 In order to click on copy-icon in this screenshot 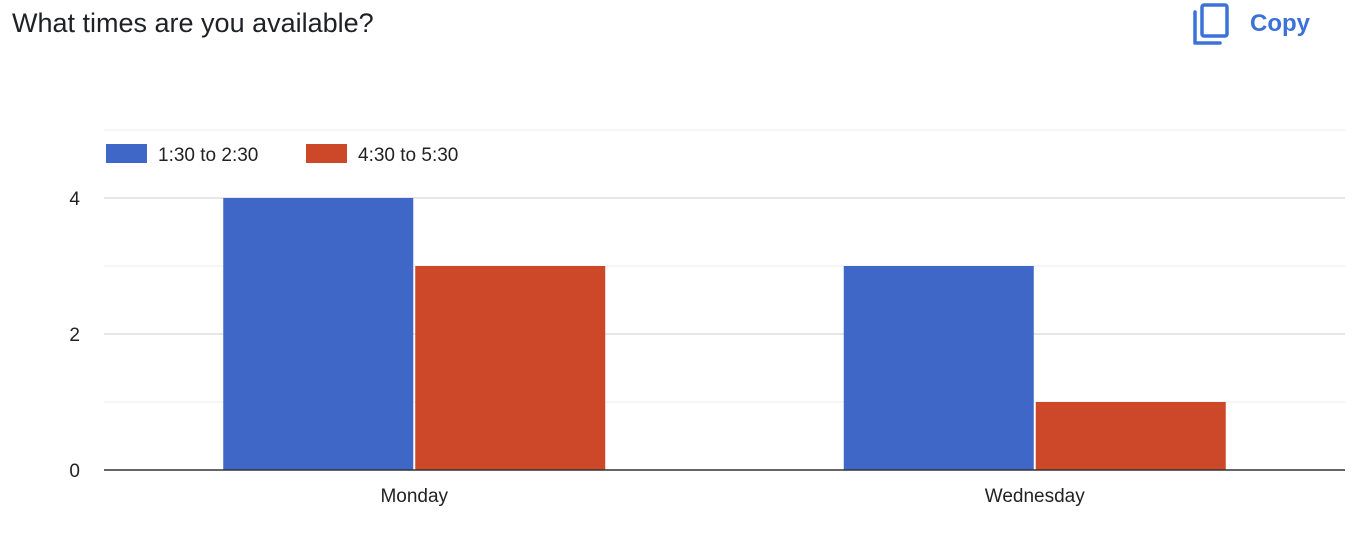, I will do `click(1211, 24)`.